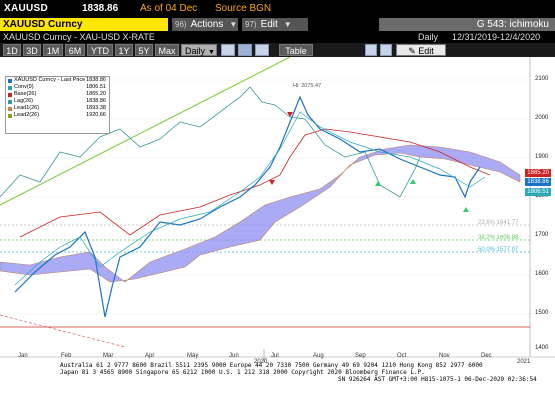 The image size is (555, 400). I want to click on actions-shortcut: 96), so click(181, 24).